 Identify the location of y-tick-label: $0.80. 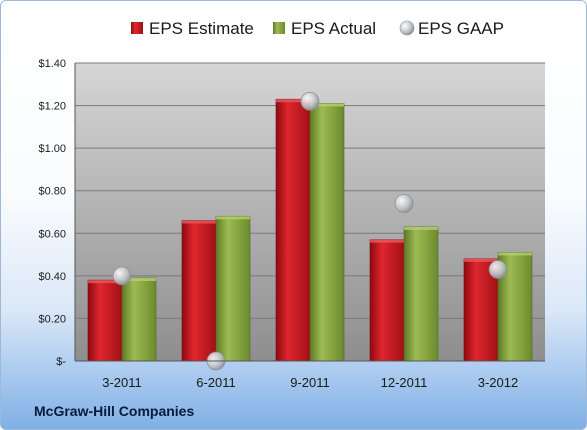
(52, 192).